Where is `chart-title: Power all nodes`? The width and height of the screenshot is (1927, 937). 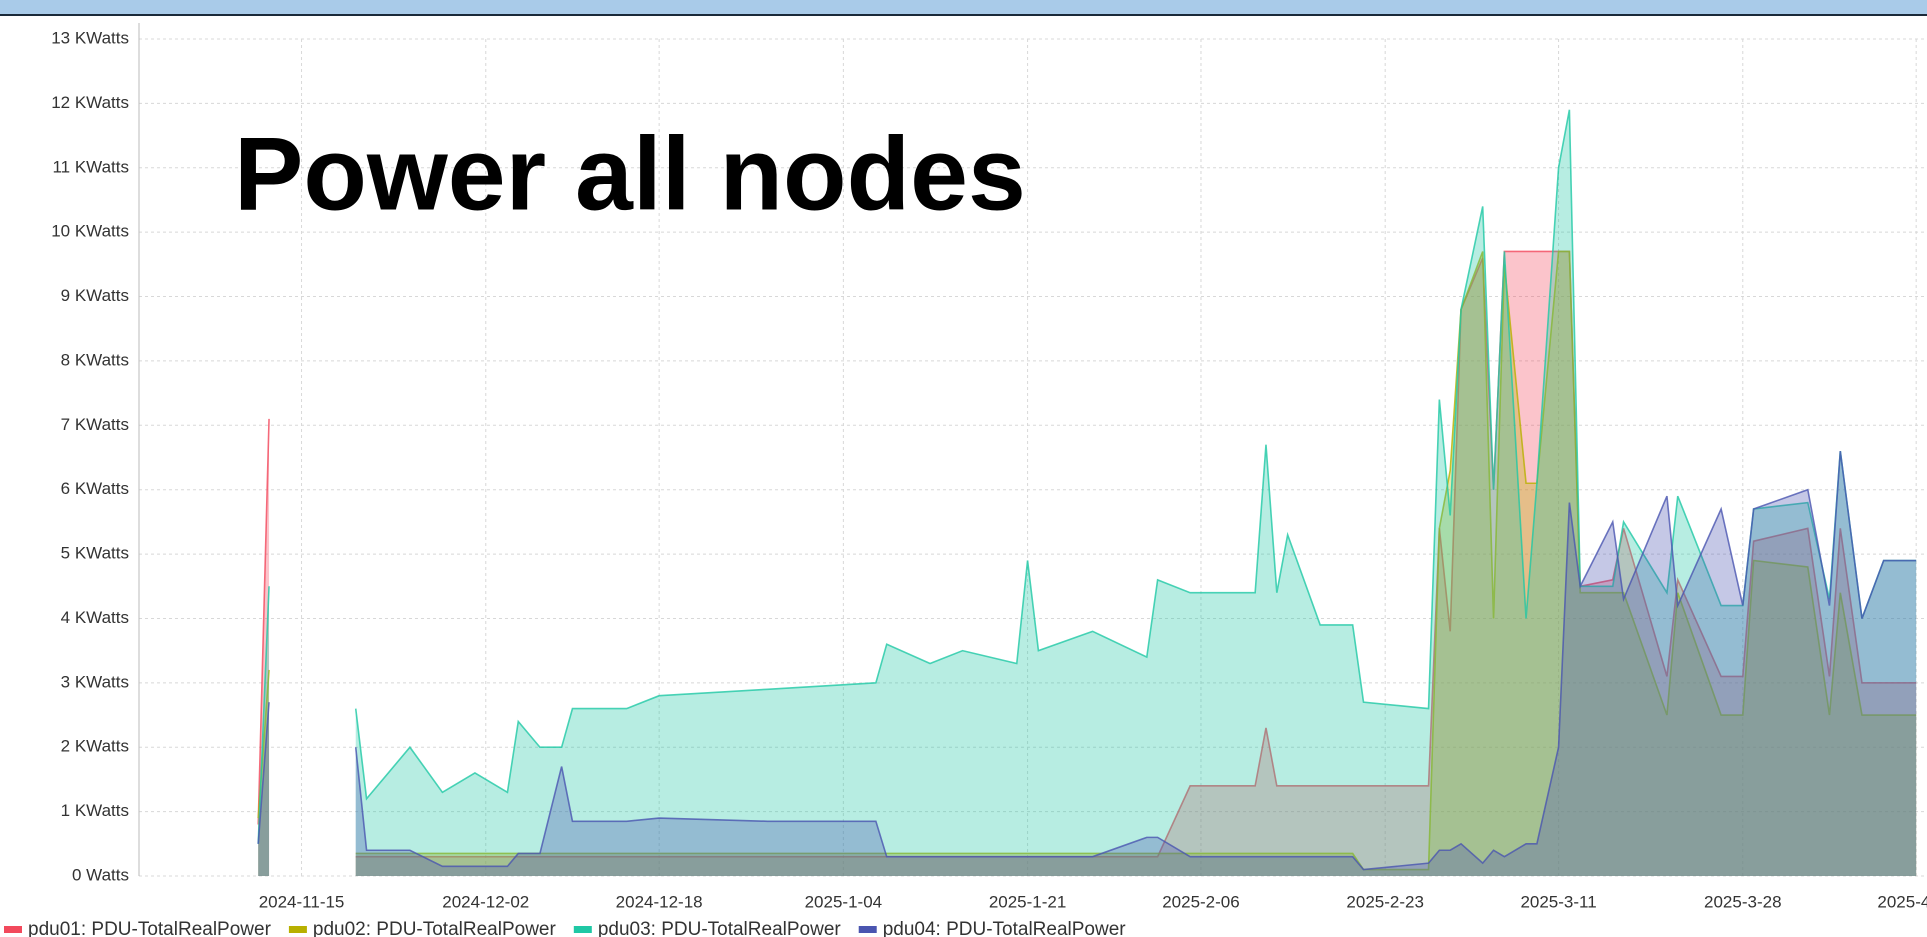 chart-title: Power all nodes is located at coordinates (630, 174).